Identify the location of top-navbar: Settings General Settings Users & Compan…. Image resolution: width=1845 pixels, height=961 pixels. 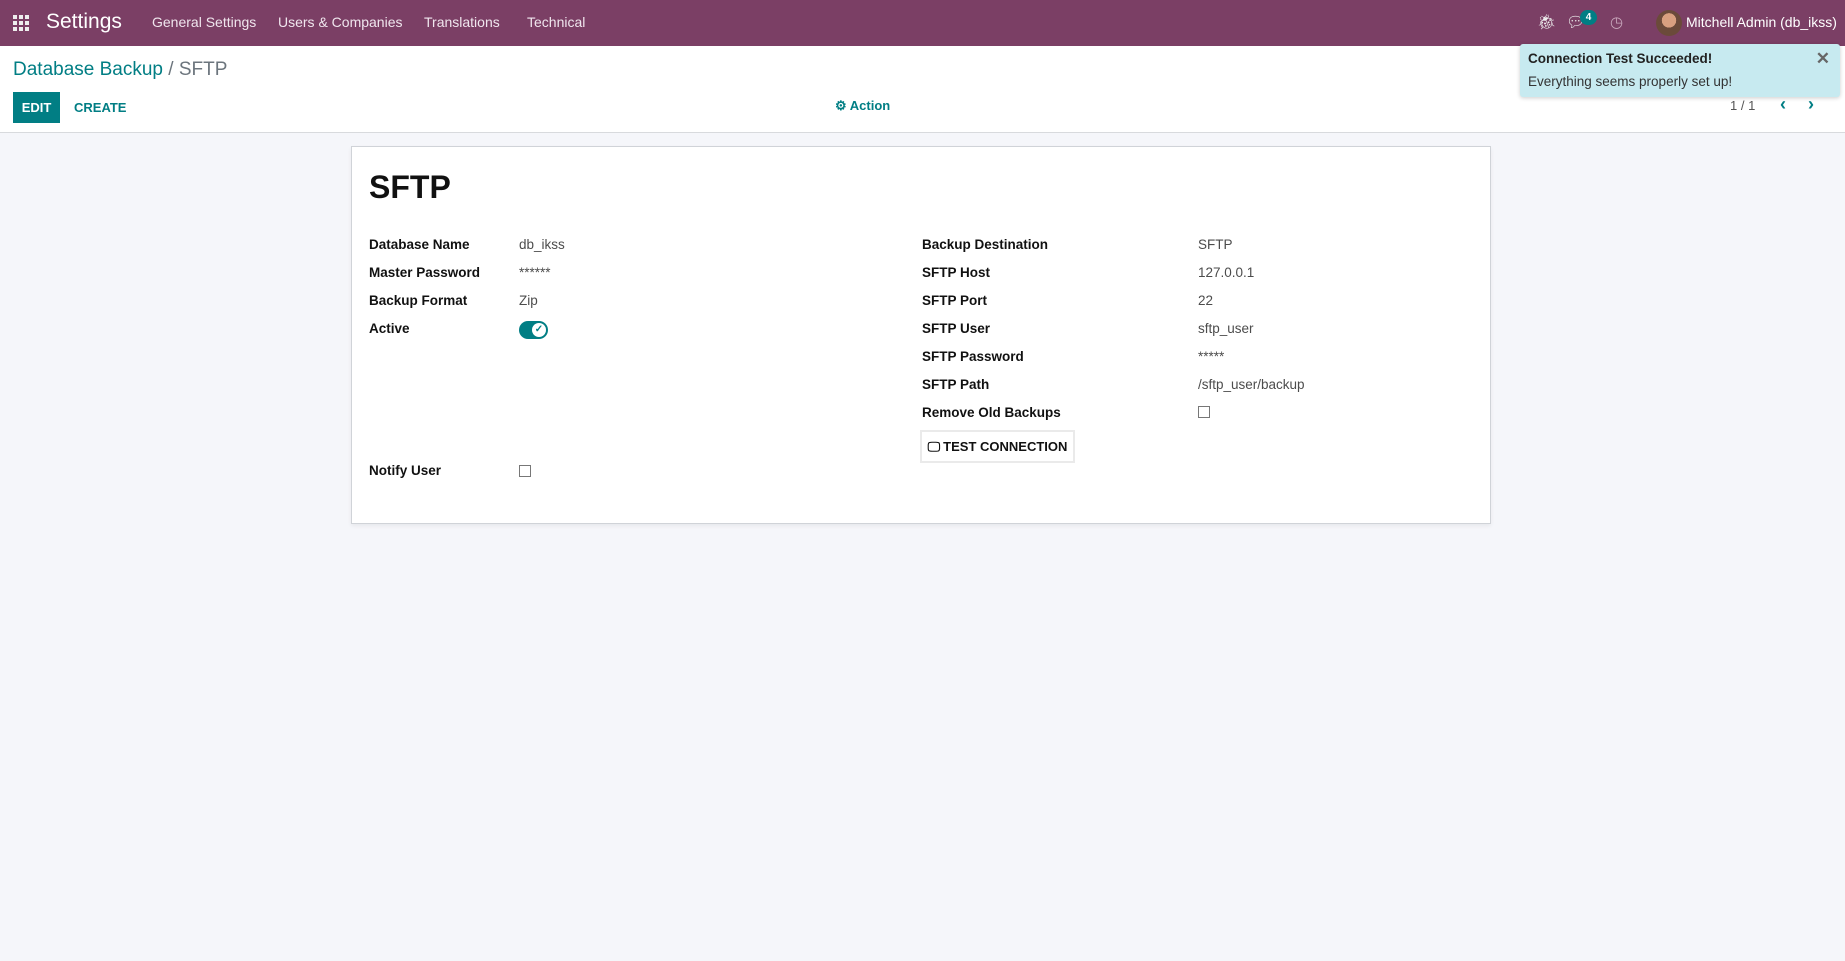
(922, 23).